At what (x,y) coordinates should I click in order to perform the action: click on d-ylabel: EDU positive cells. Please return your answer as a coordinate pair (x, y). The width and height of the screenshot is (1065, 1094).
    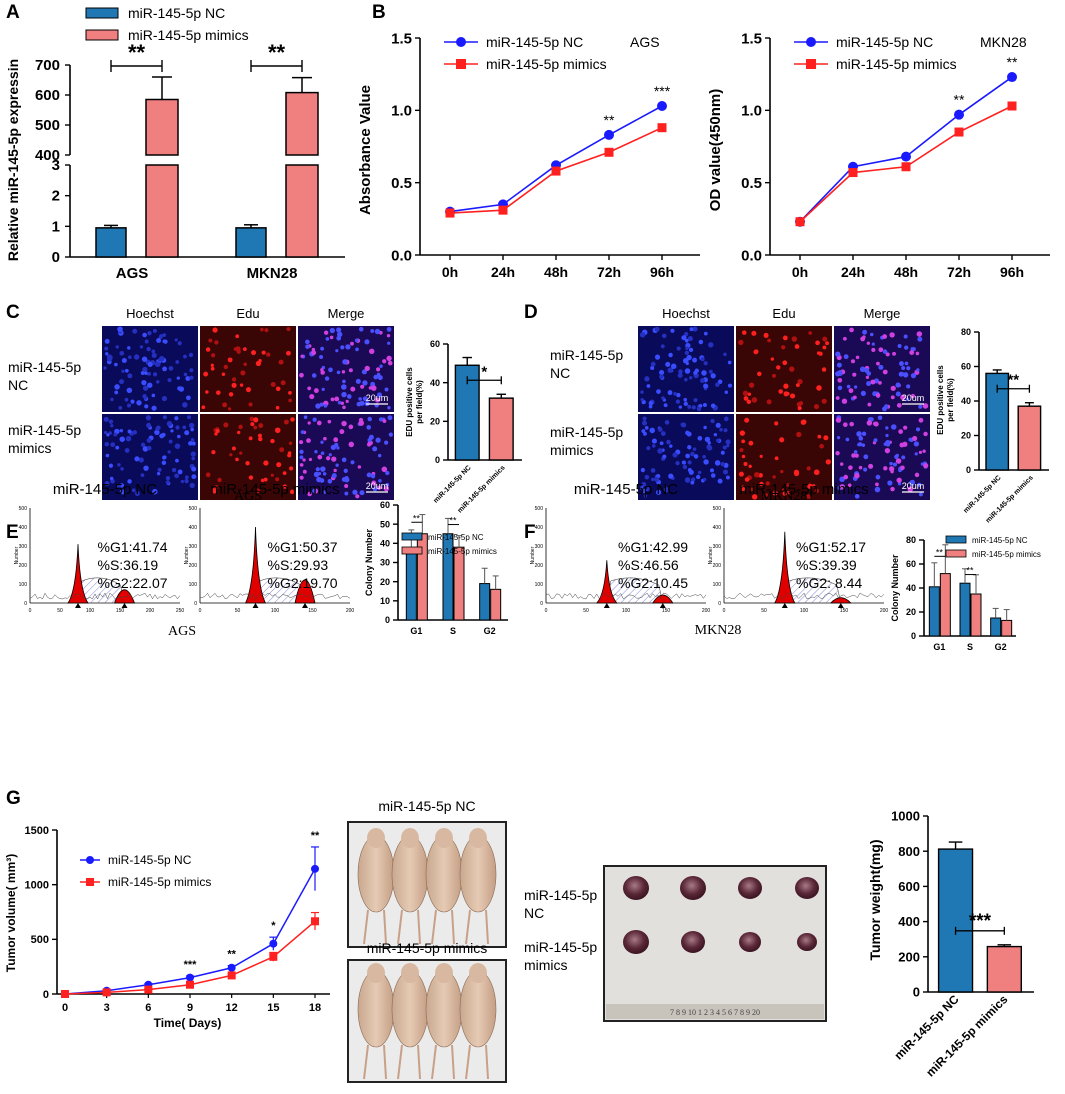
    Looking at the image, I should click on (940, 400).